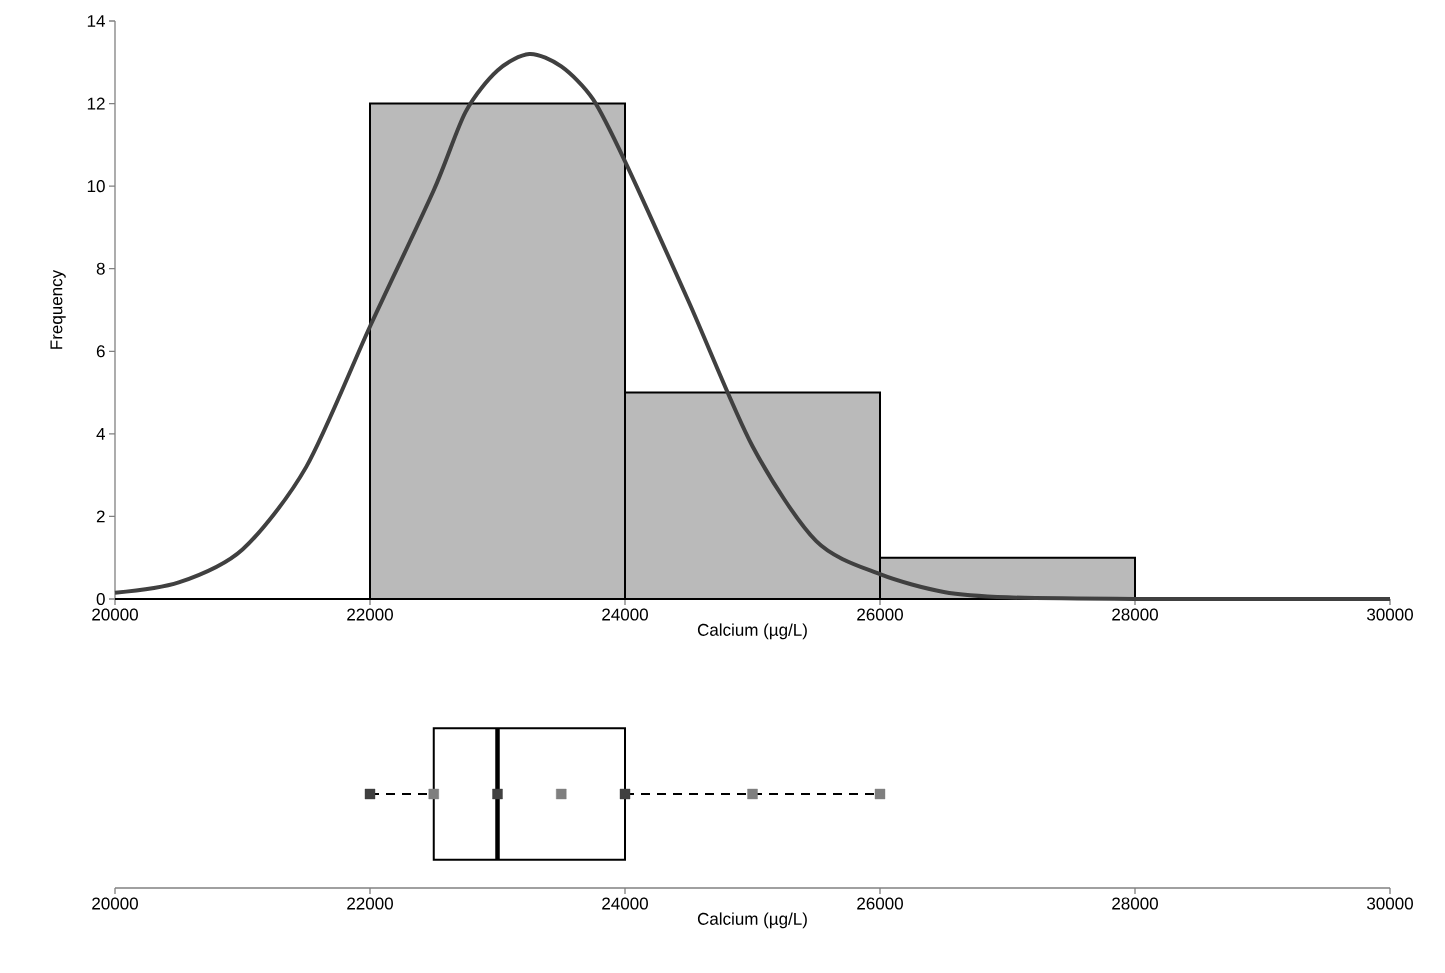 Image resolution: width=1445 pixels, height=973 pixels. Describe the element at coordinates (100, 434) in the screenshot. I see `y-tick-label: 4` at that location.